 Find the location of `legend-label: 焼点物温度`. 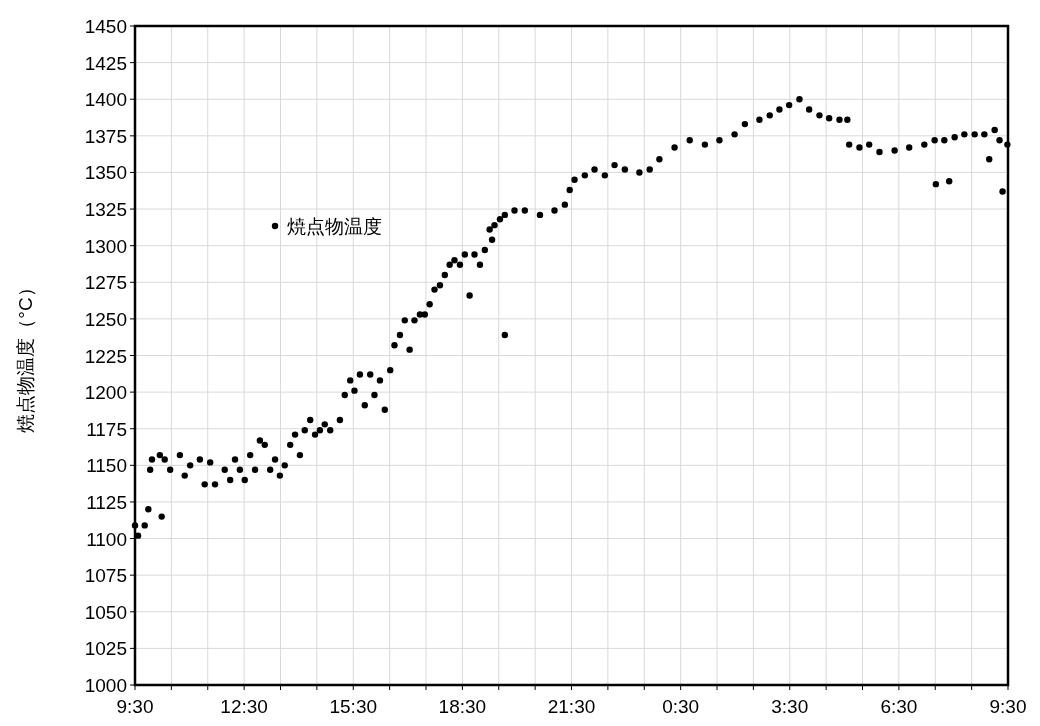

legend-label: 焼点物温度 is located at coordinates (334, 226).